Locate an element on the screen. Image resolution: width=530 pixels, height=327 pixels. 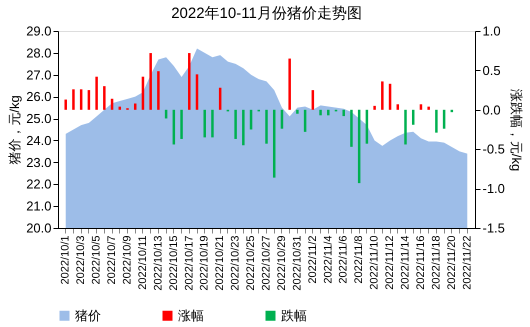
x-tick-label: 2022/10/15 is located at coordinates (174, 263).